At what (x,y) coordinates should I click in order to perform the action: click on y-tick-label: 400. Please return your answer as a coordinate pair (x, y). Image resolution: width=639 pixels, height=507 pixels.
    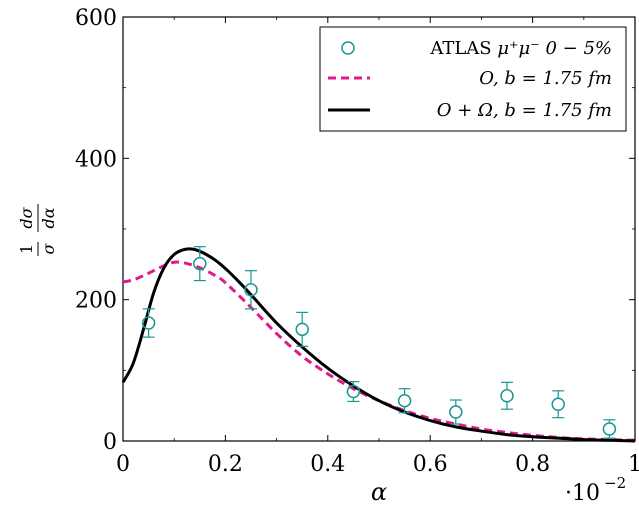
    Looking at the image, I should click on (96, 159).